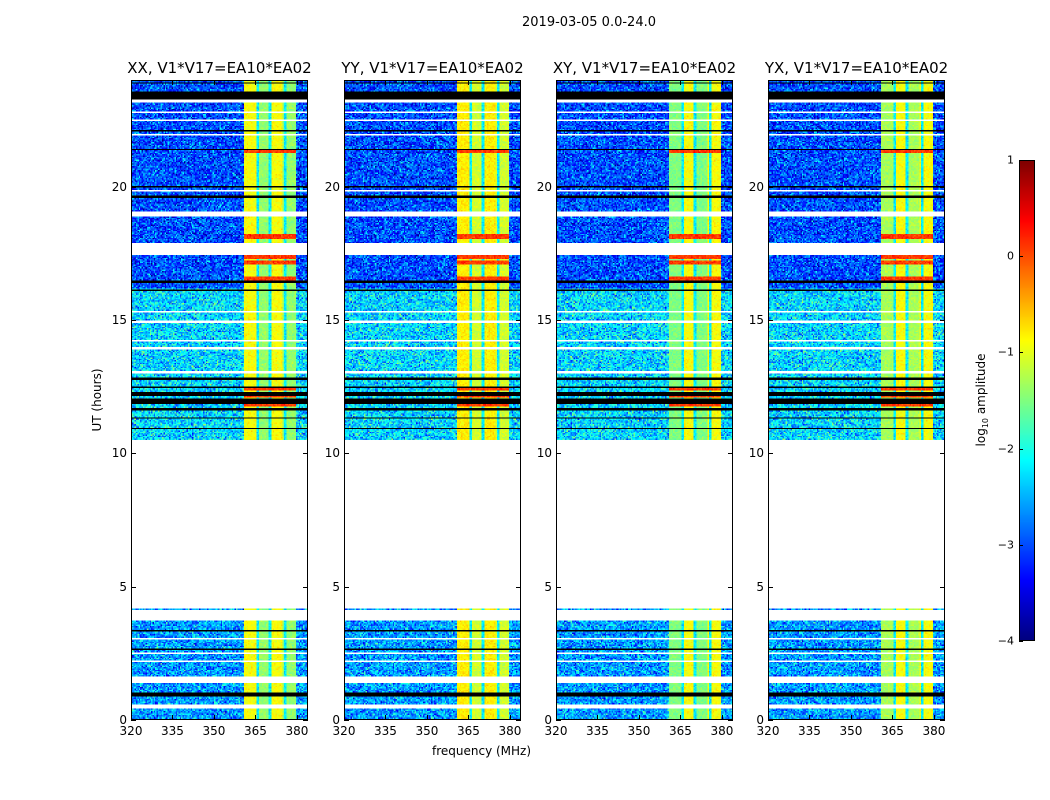 The height and width of the screenshot is (800, 1050). I want to click on panel-title: XX, V1*V17=EA10*EA02, so click(219, 68).